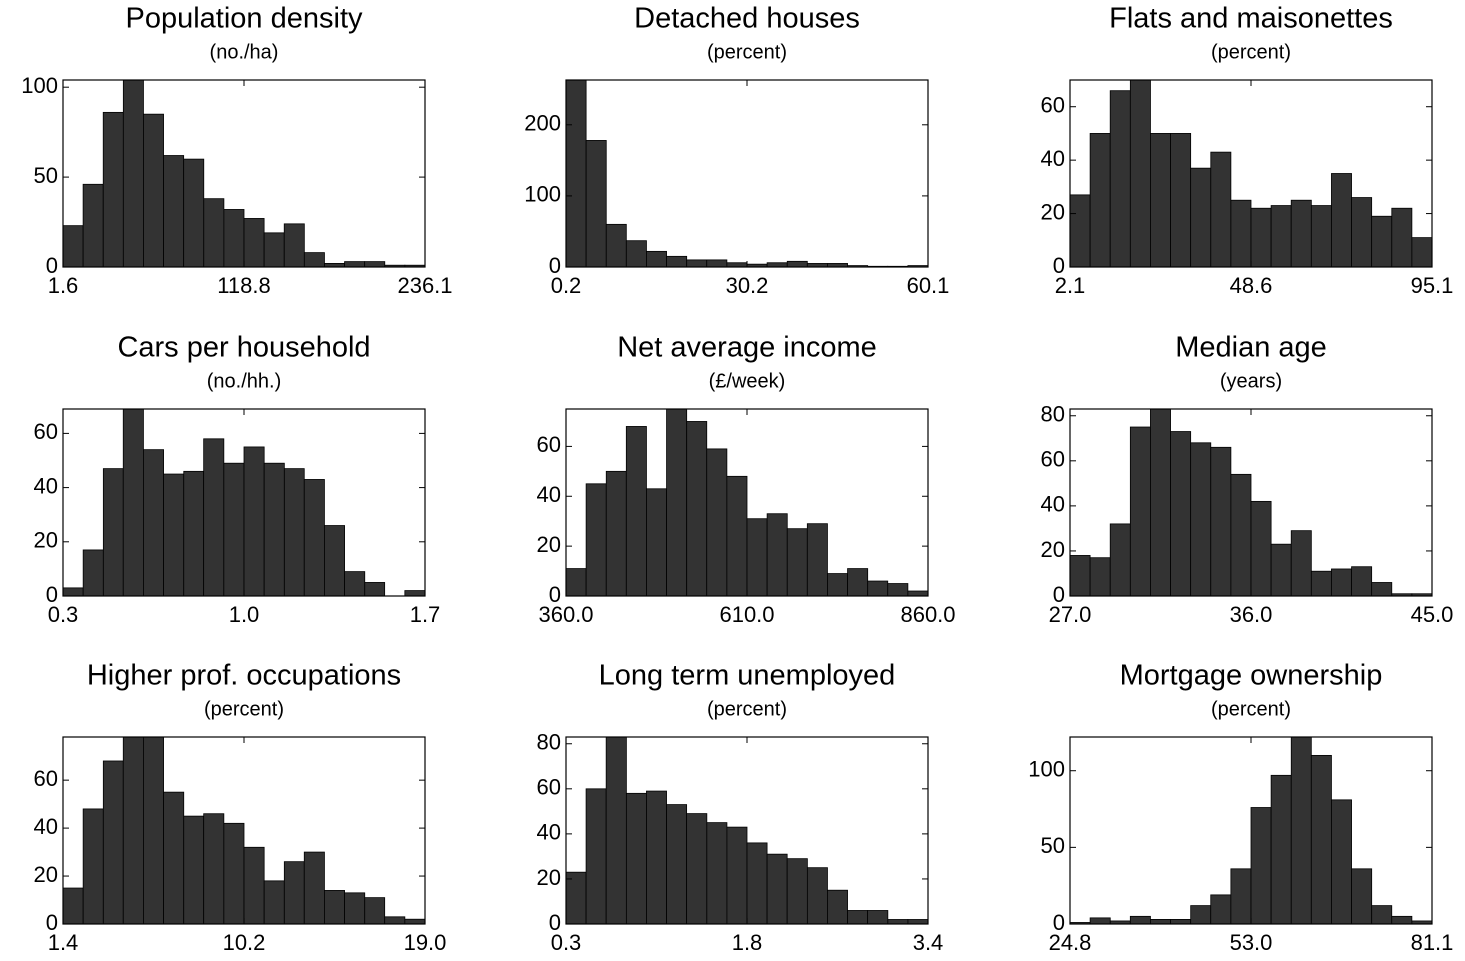  What do you see at coordinates (63, 942) in the screenshot?
I see `x-tick-label: 1.4` at bounding box center [63, 942].